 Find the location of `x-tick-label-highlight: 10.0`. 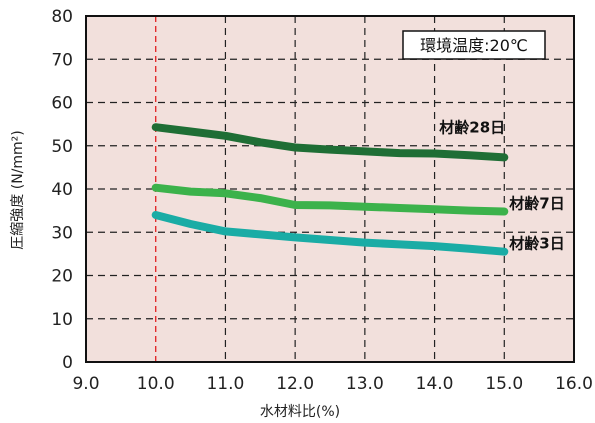

x-tick-label-highlight: 10.0 is located at coordinates (156, 384).